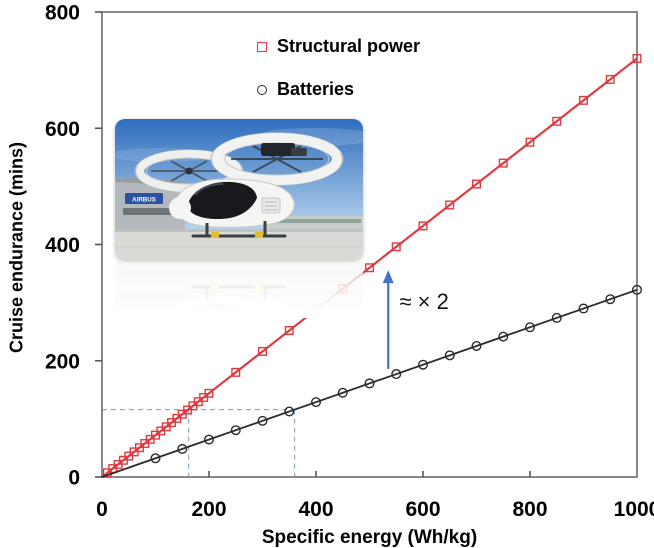  Describe the element at coordinates (16, 247) in the screenshot. I see `y-axis-title: Cruise endurance (mins)` at that location.